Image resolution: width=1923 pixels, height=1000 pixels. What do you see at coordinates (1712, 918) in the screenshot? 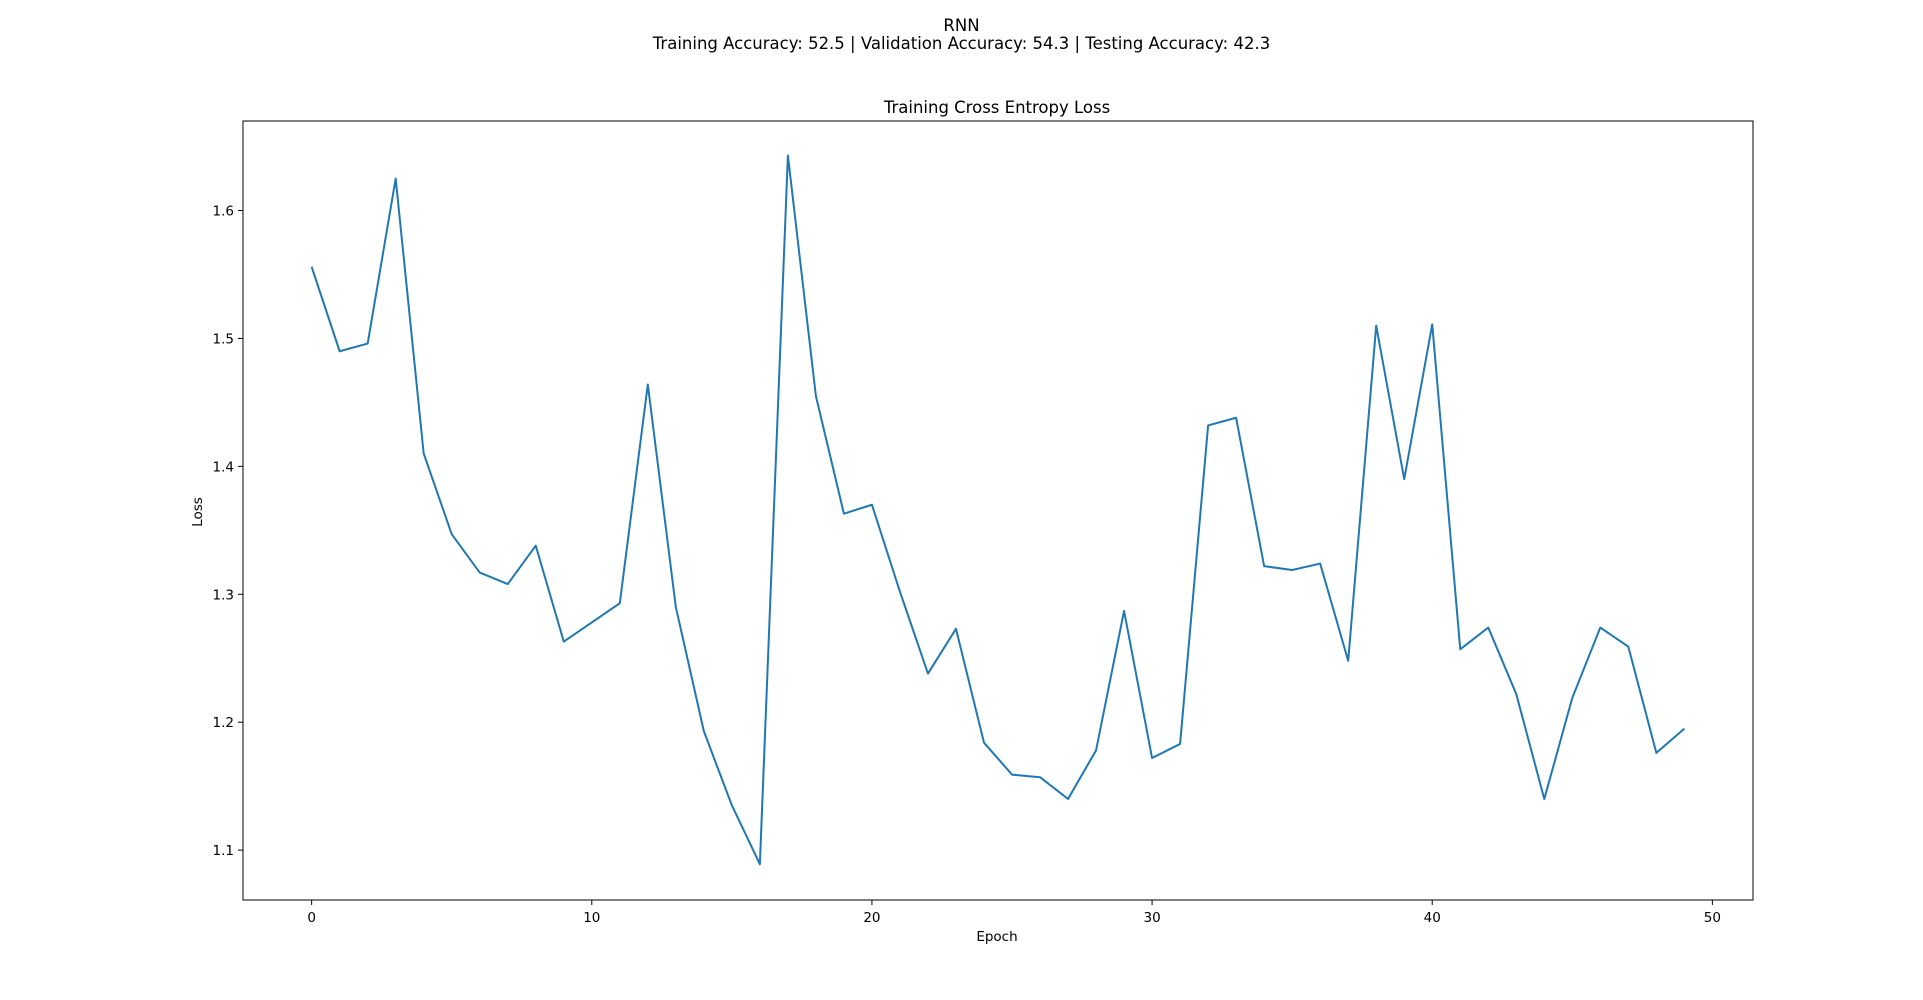
I see `x-tick-label: 50` at bounding box center [1712, 918].